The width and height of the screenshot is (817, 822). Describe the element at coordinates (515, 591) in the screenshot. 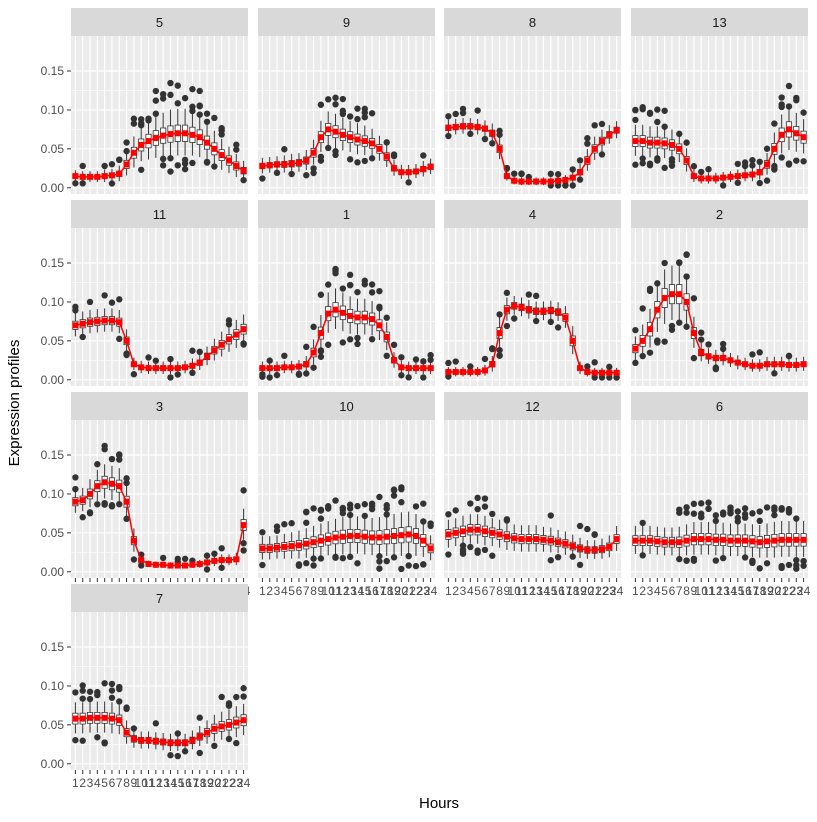

I see `x-tick-label: 10` at that location.